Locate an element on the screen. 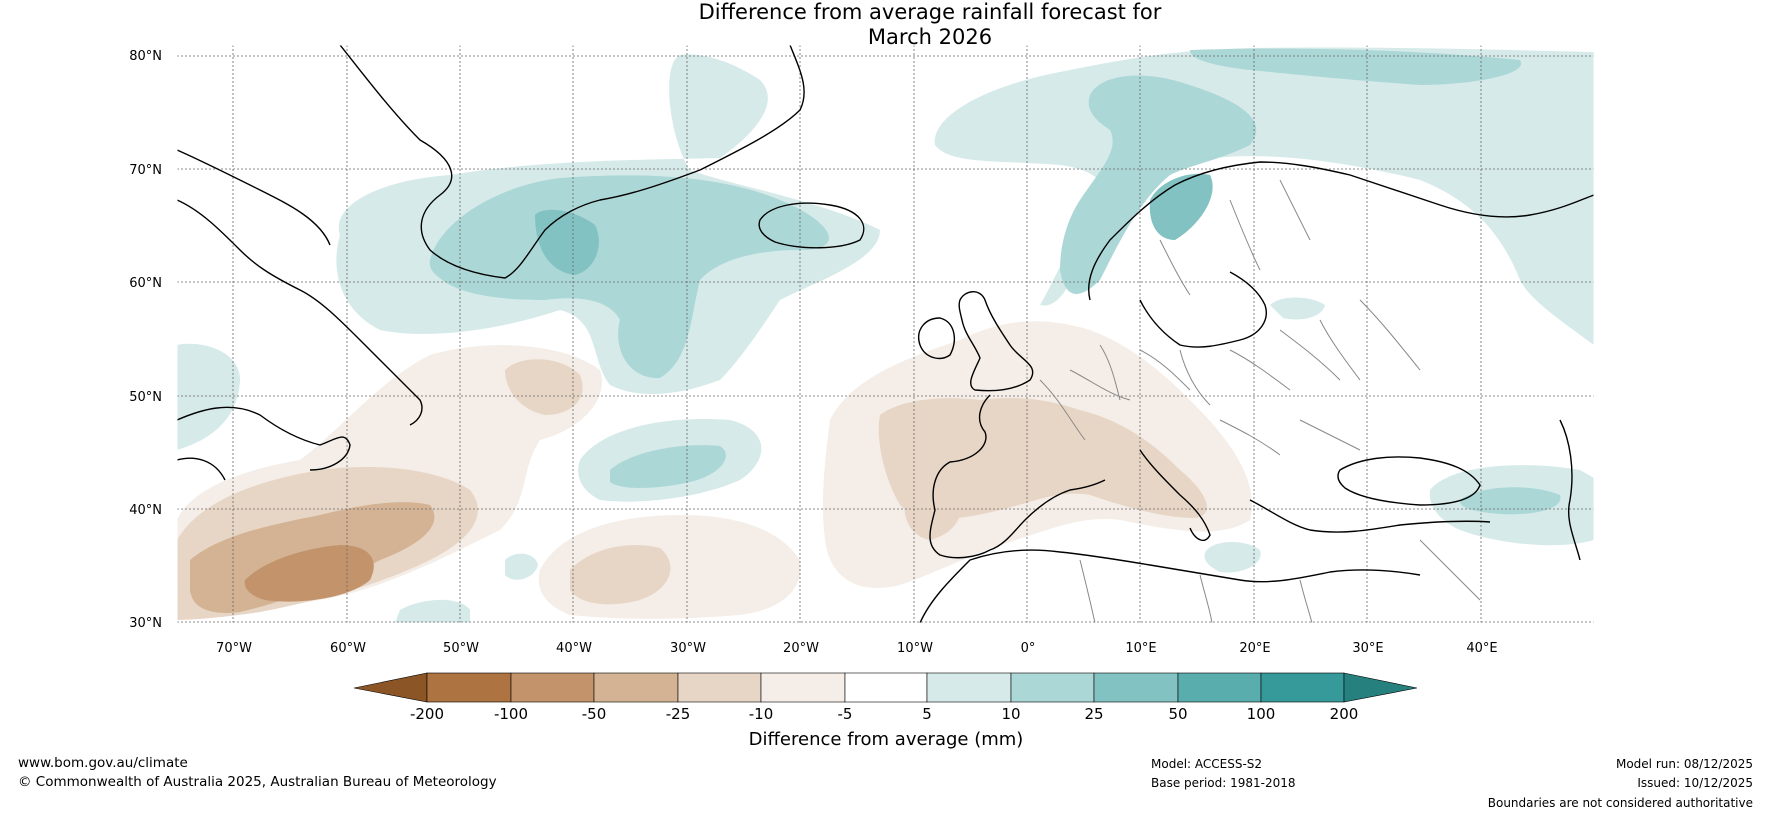 The width and height of the screenshot is (1770, 816). borders-western-europe is located at coordinates (1125, 392).